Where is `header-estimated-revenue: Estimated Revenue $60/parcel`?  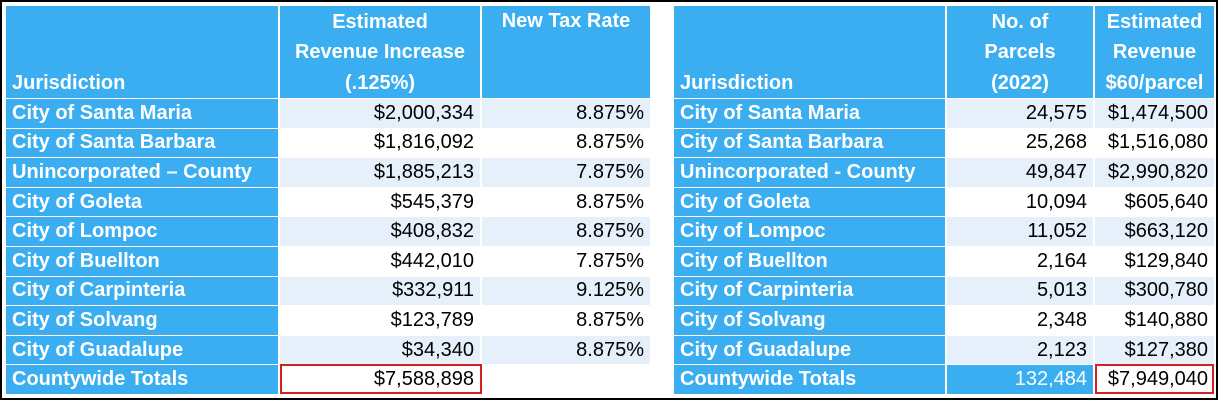 header-estimated-revenue: Estimated Revenue $60/parcel is located at coordinates (1154, 52).